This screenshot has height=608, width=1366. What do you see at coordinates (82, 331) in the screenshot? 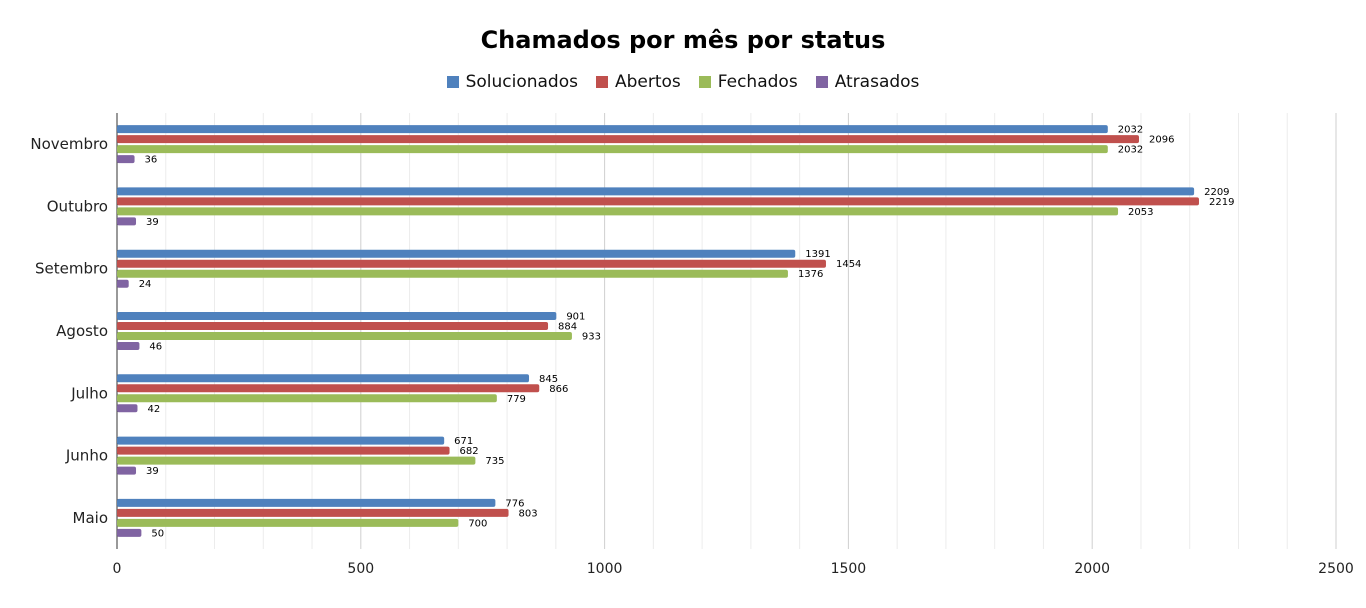
I see `category-label: Agosto` at bounding box center [82, 331].